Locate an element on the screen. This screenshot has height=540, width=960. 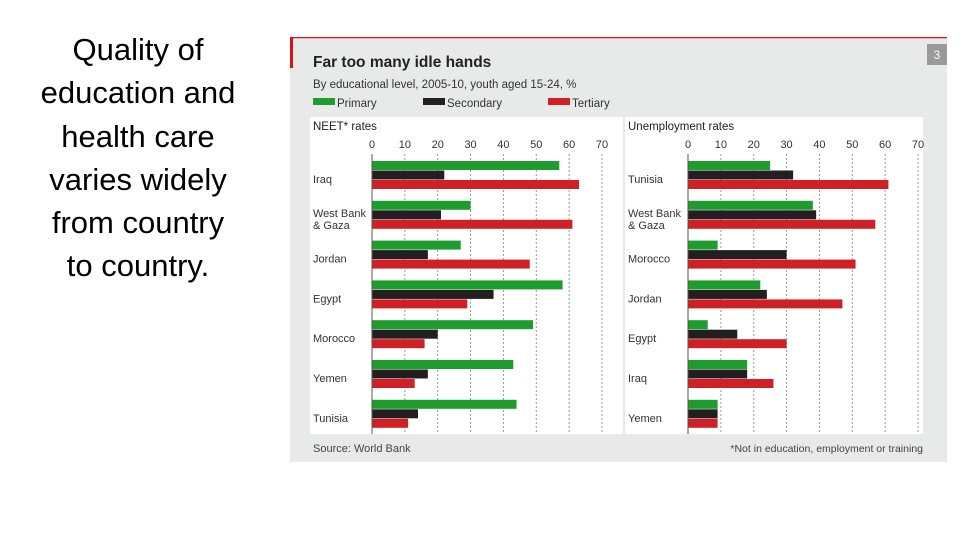
unemployment-bar-egypt-secondary is located at coordinates (713, 334).